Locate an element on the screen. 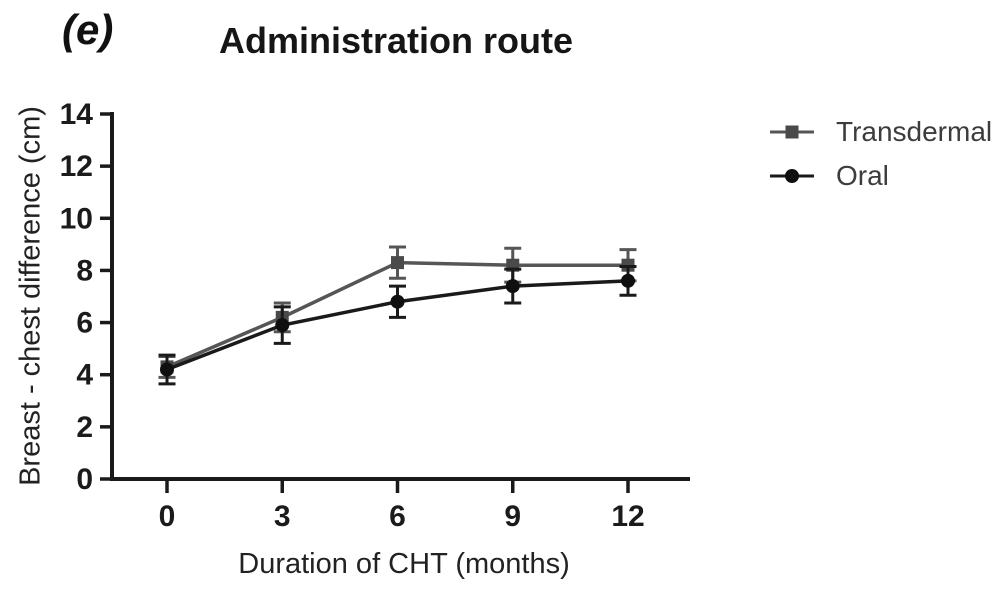 The width and height of the screenshot is (1008, 613). x-tick-label: 3 is located at coordinates (282, 516).